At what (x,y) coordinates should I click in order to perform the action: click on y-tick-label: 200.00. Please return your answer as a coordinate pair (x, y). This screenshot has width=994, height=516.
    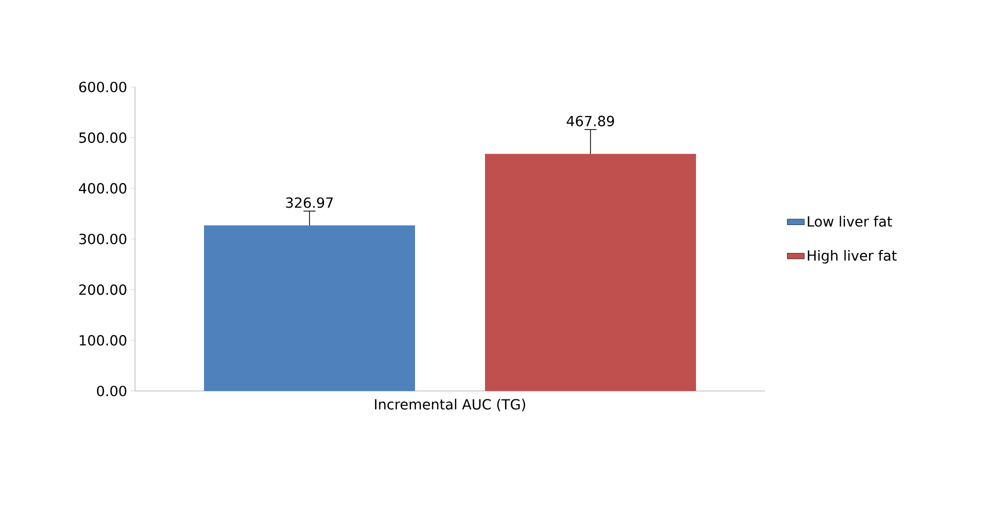
    Looking at the image, I should click on (102, 289).